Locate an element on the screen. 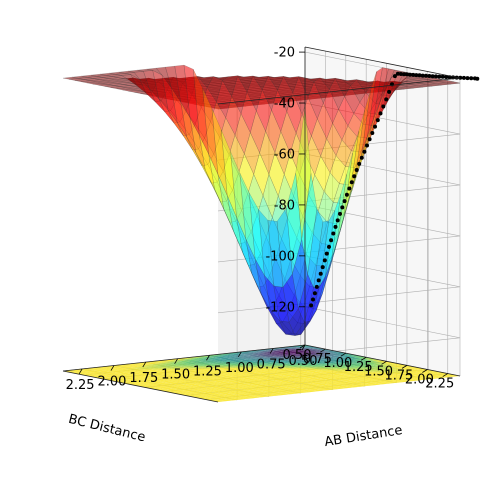 The width and height of the screenshot is (500, 496). y-tick-mark is located at coordinates (445, 375).